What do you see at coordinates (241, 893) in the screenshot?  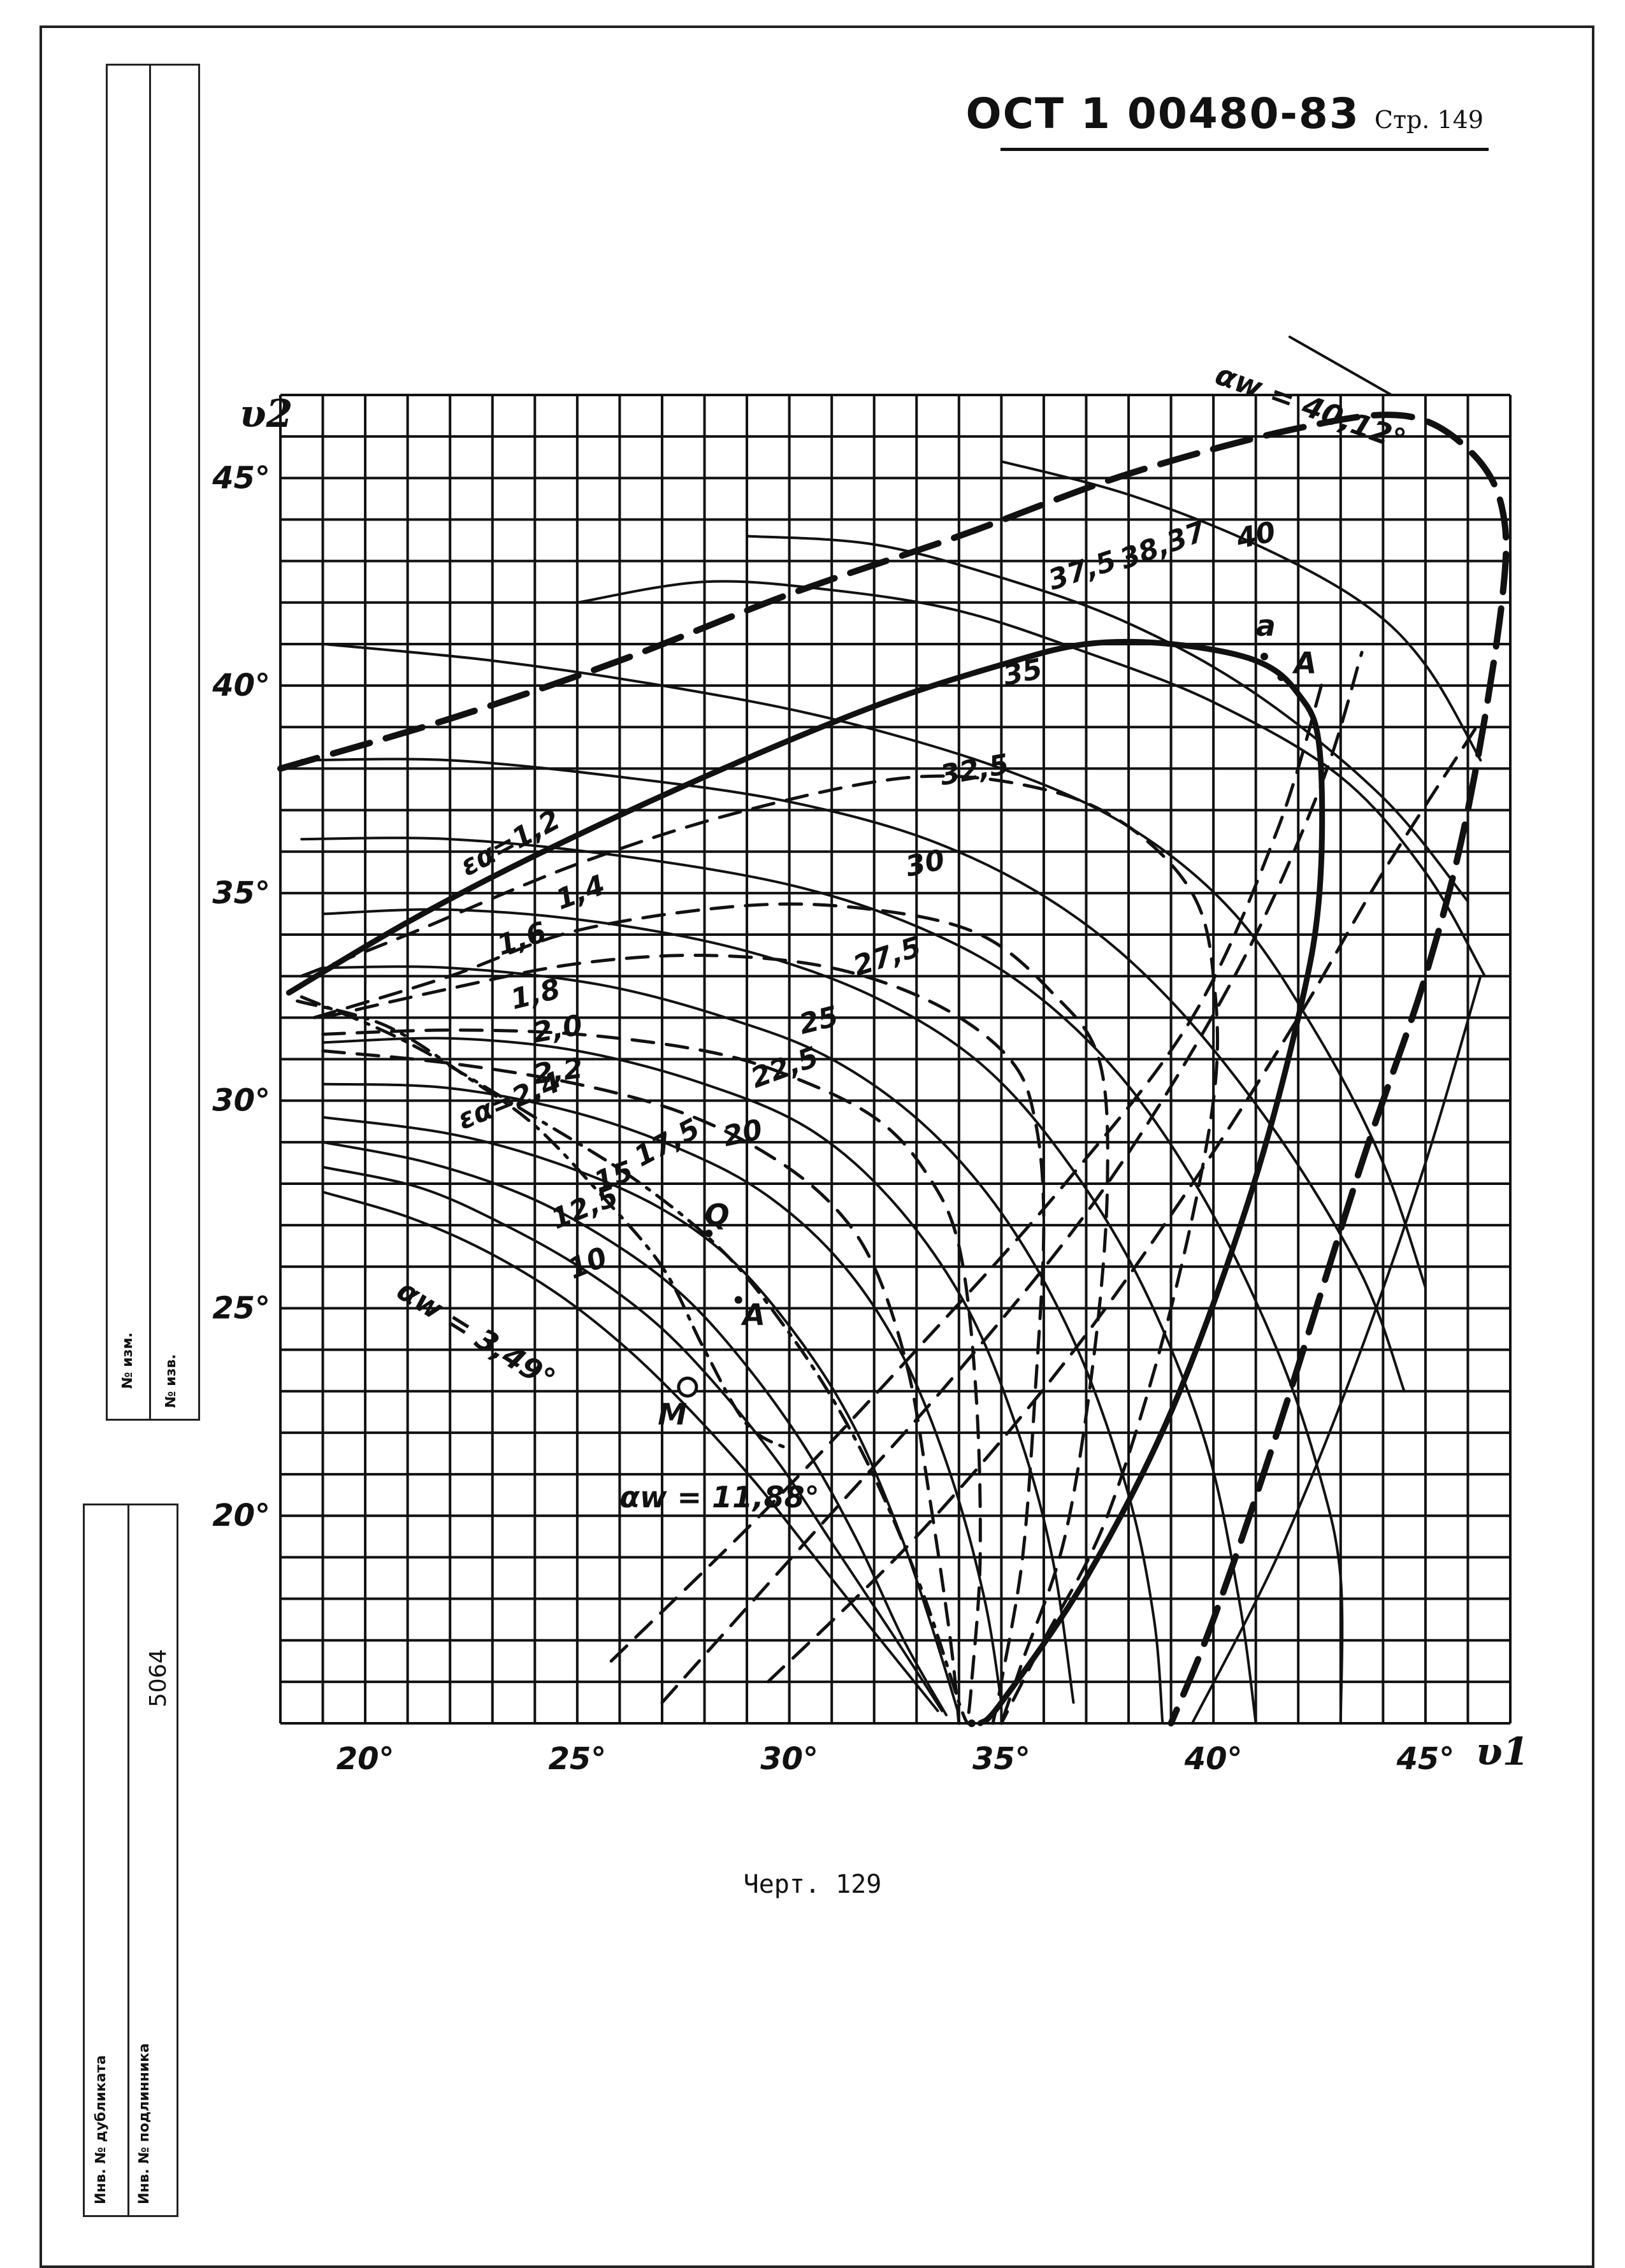 I see `y-tick-label: 35°` at bounding box center [241, 893].